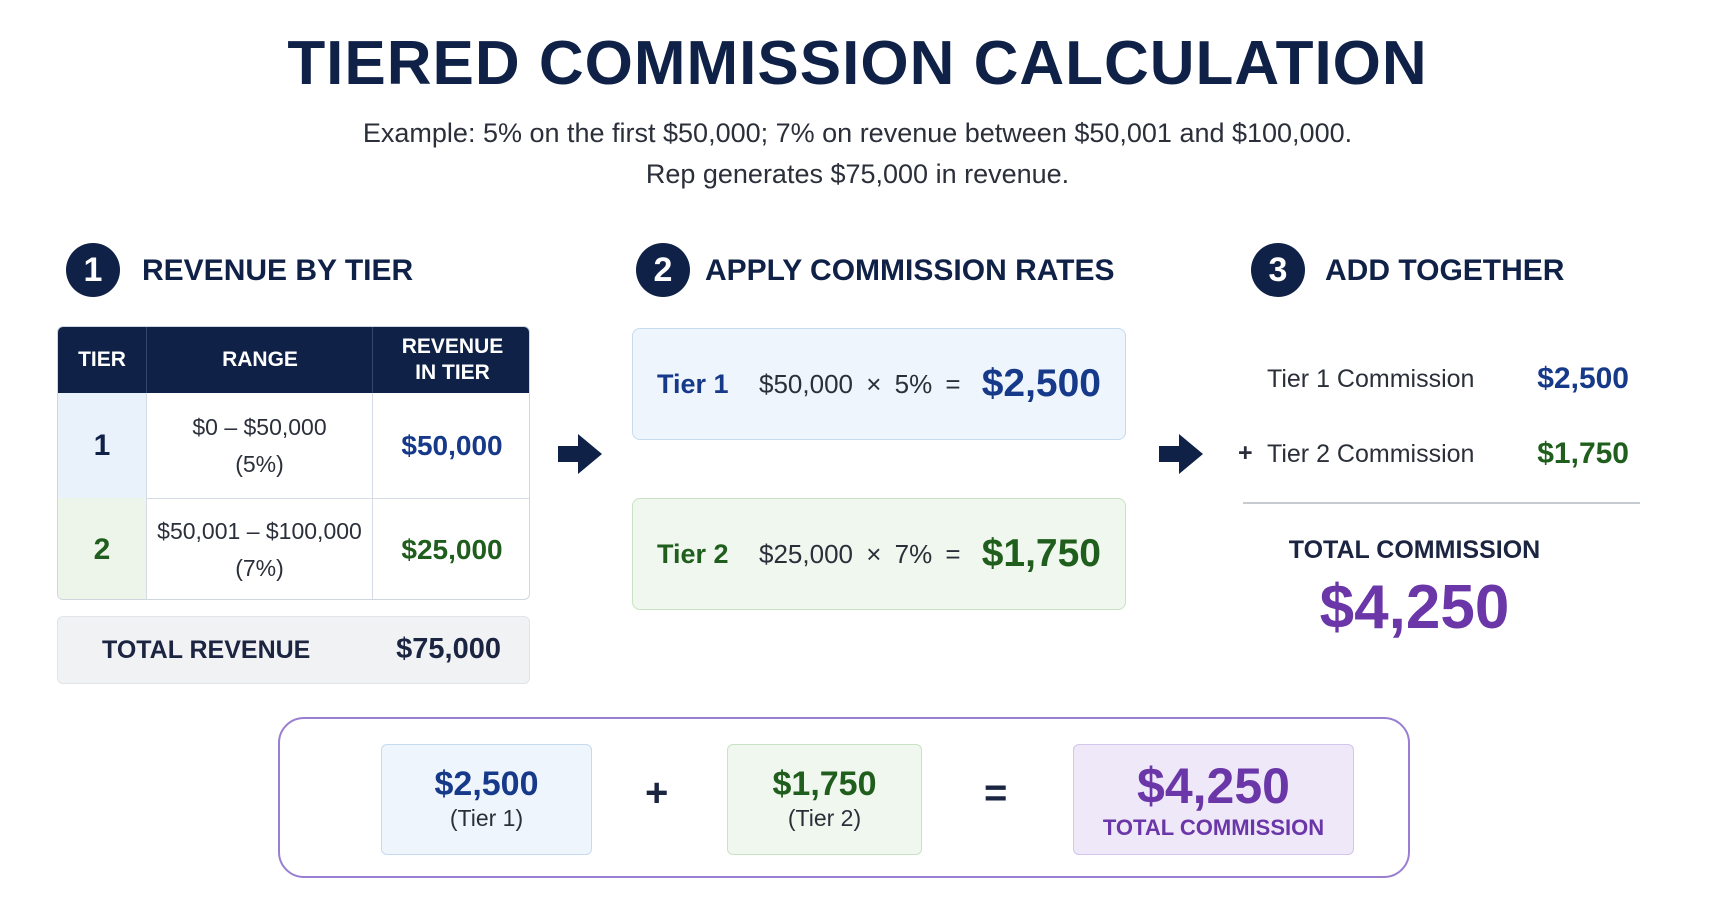 The height and width of the screenshot is (917, 1715). What do you see at coordinates (259, 567) in the screenshot?
I see `tier-rate: (7%)` at bounding box center [259, 567].